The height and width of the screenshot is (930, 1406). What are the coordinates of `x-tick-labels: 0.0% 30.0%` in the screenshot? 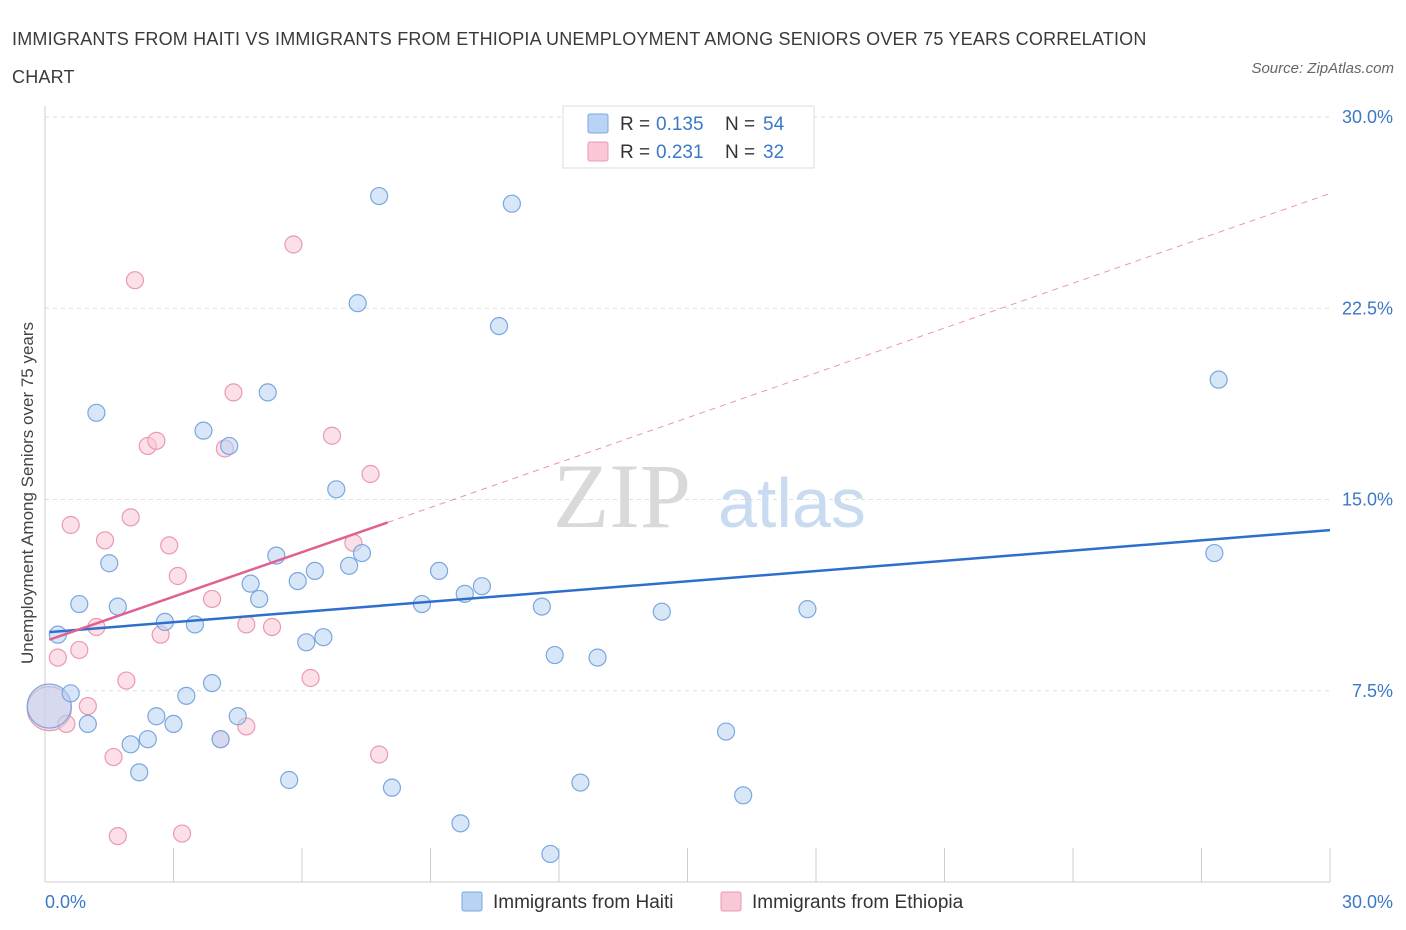 It's located at (719, 902).